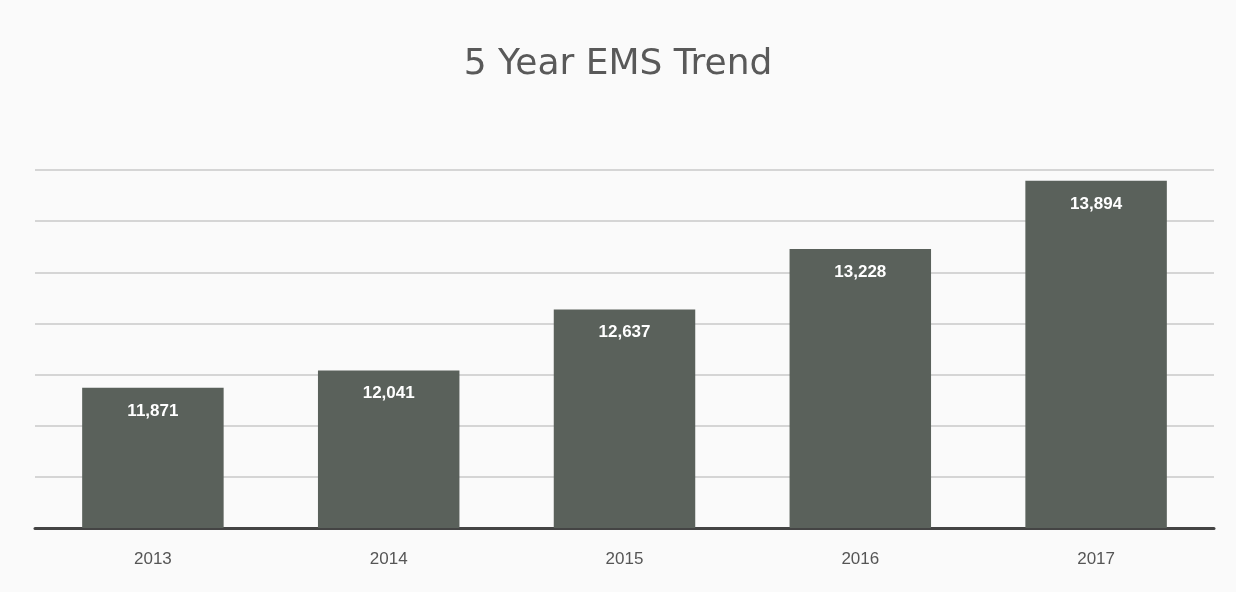 This screenshot has height=592, width=1236. I want to click on x-tick-label: 2016, so click(860, 558).